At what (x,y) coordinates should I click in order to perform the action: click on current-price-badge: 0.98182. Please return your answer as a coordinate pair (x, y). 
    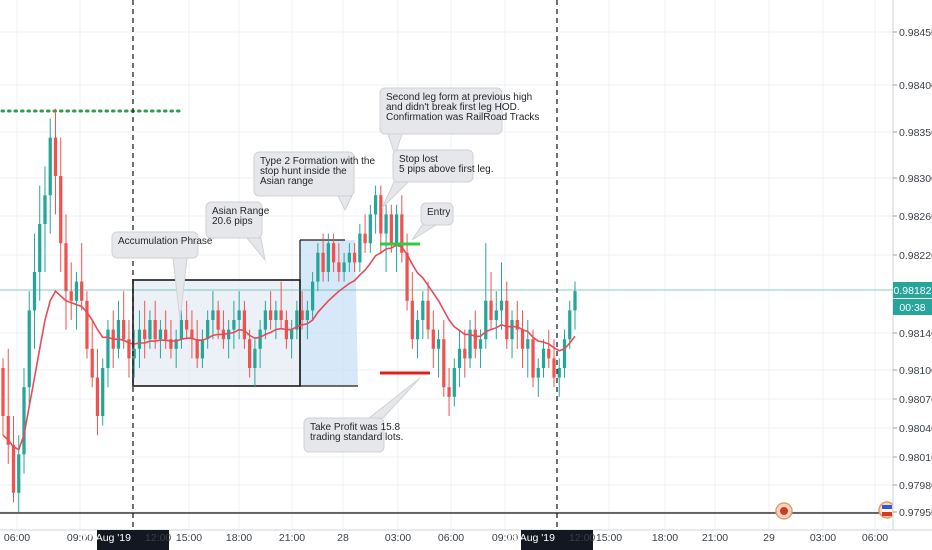
    Looking at the image, I should click on (912, 290).